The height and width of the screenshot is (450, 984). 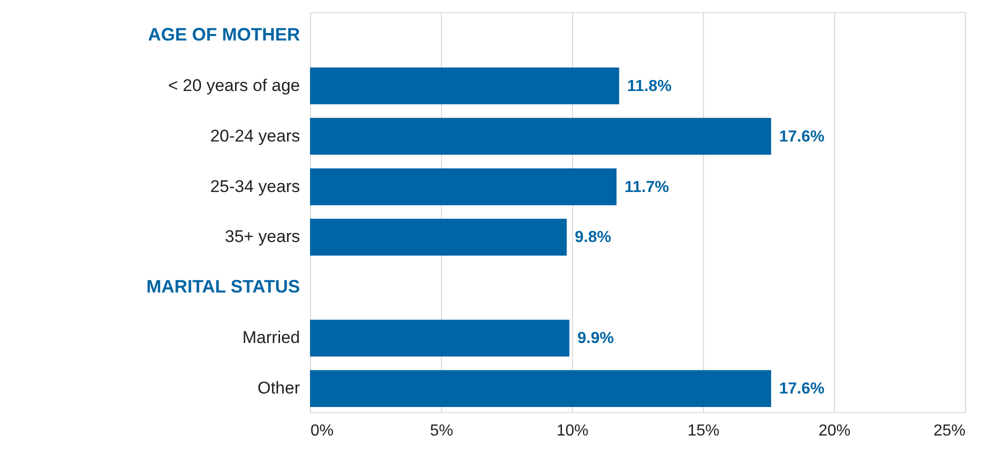 What do you see at coordinates (255, 136) in the screenshot?
I see `y-tick-label: 20-24 years` at bounding box center [255, 136].